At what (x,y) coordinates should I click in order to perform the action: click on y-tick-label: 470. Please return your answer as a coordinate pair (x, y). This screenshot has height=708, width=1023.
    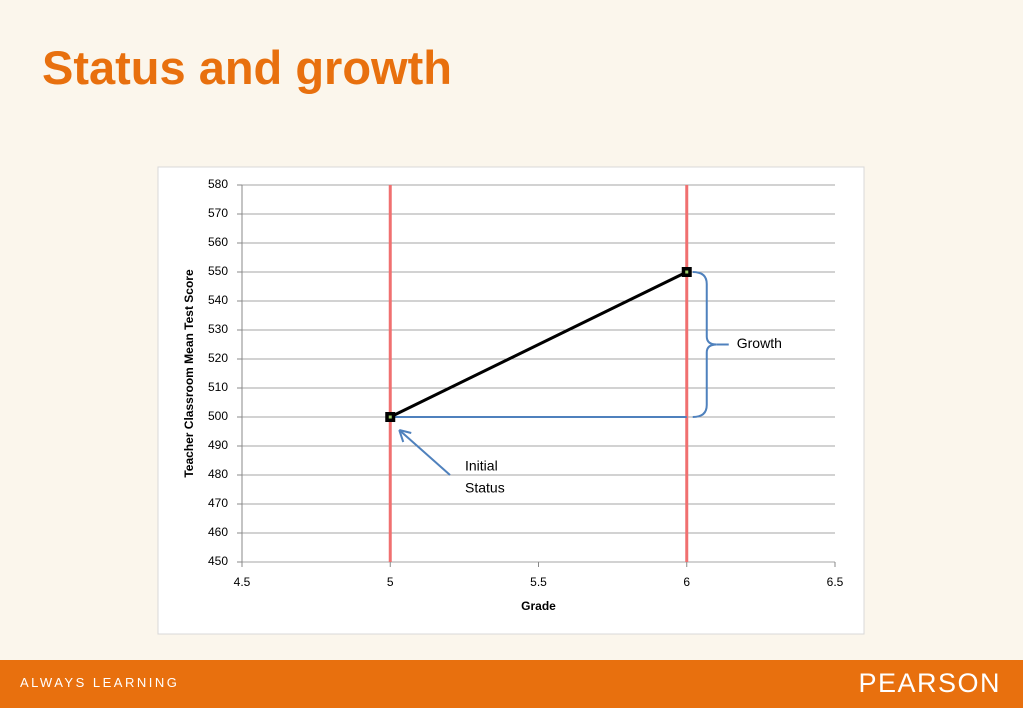
    Looking at the image, I should click on (218, 503).